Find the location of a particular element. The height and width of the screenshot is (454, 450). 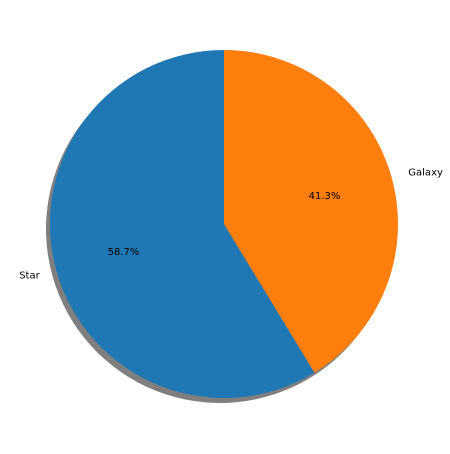

slice-label-star: Star is located at coordinates (29, 276).